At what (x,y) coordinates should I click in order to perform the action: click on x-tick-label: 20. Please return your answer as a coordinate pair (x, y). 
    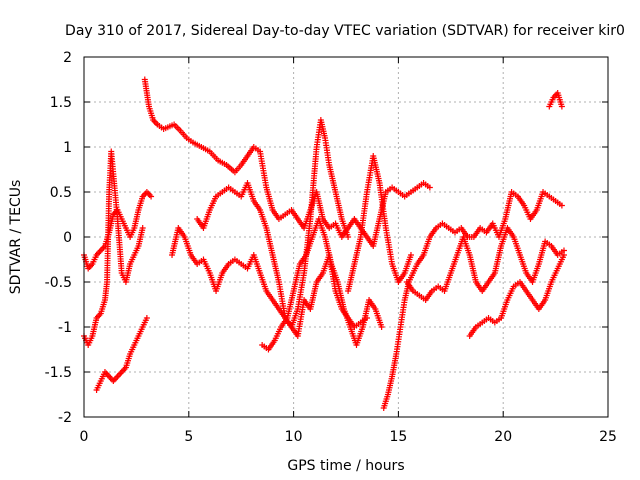
    Looking at the image, I should click on (503, 437).